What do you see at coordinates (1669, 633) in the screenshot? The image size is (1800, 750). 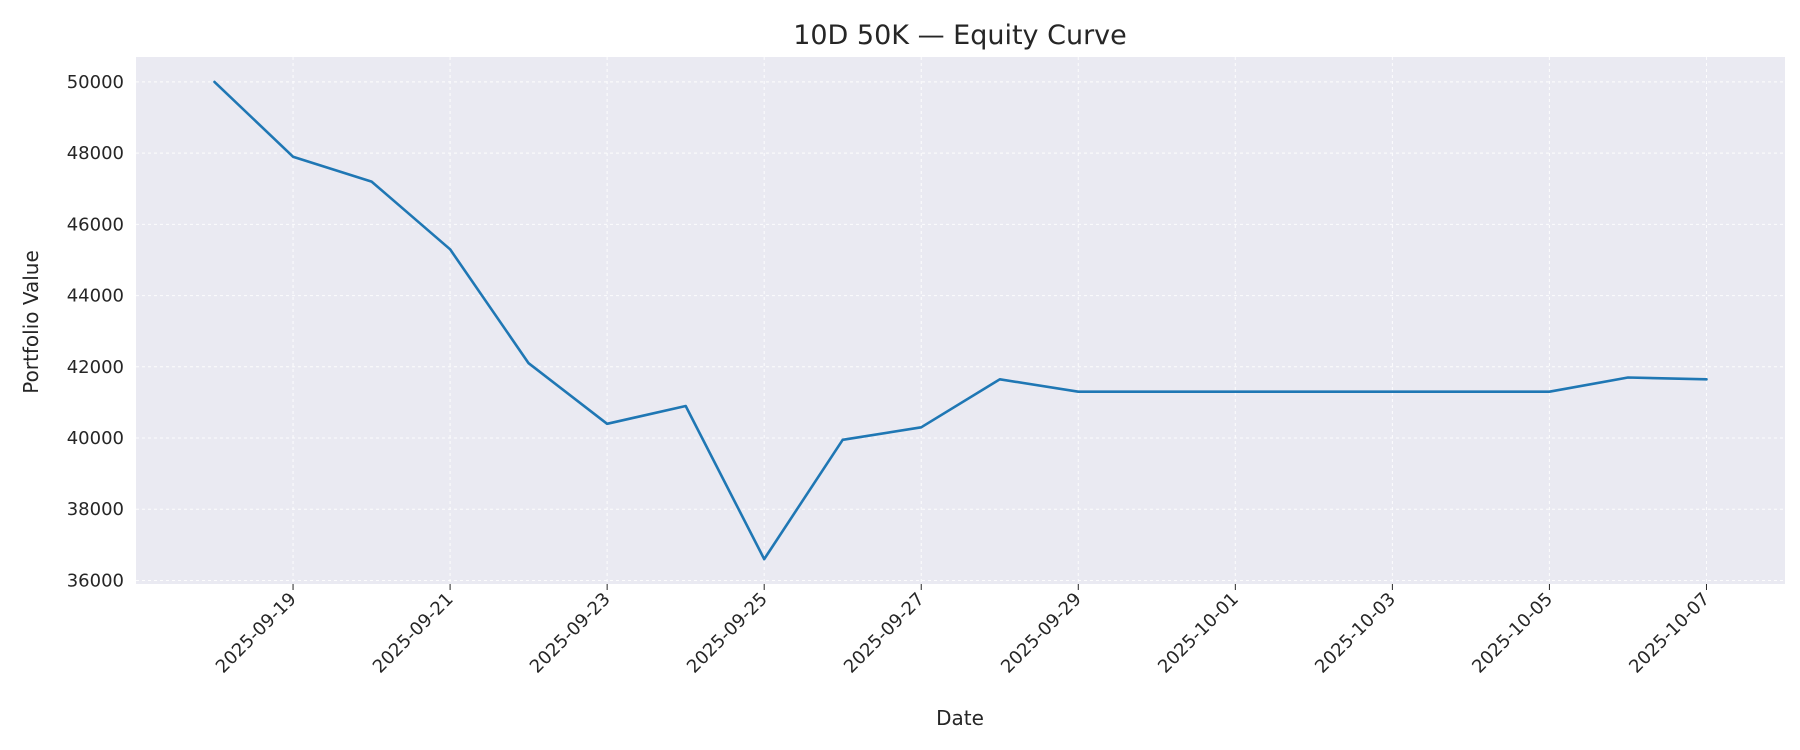 I see `x-tick-label: 2025-10-07` at bounding box center [1669, 633].